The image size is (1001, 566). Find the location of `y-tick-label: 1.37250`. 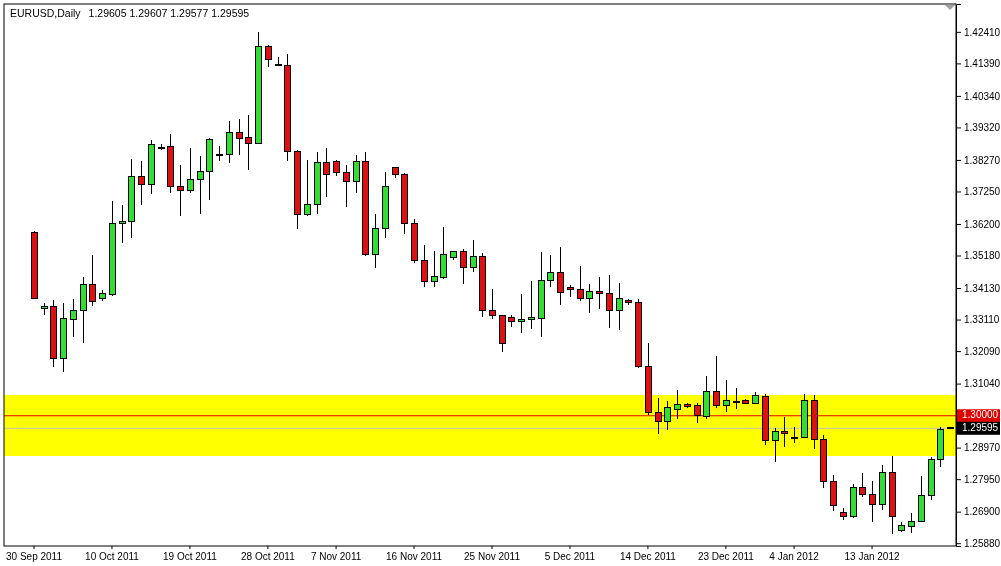

y-tick-label: 1.37250 is located at coordinates (982, 192).